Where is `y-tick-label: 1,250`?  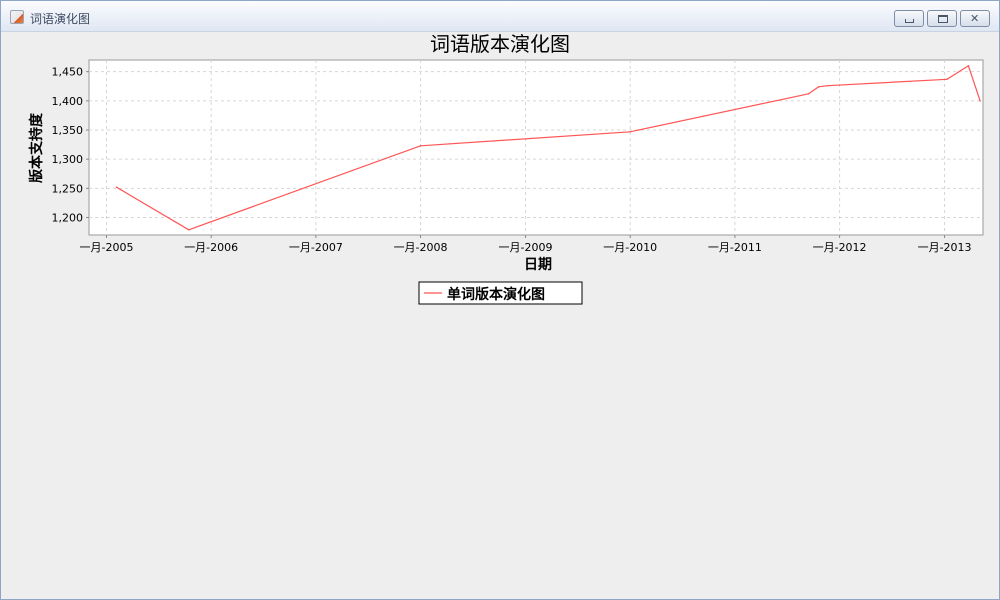 y-tick-label: 1,250 is located at coordinates (68, 188).